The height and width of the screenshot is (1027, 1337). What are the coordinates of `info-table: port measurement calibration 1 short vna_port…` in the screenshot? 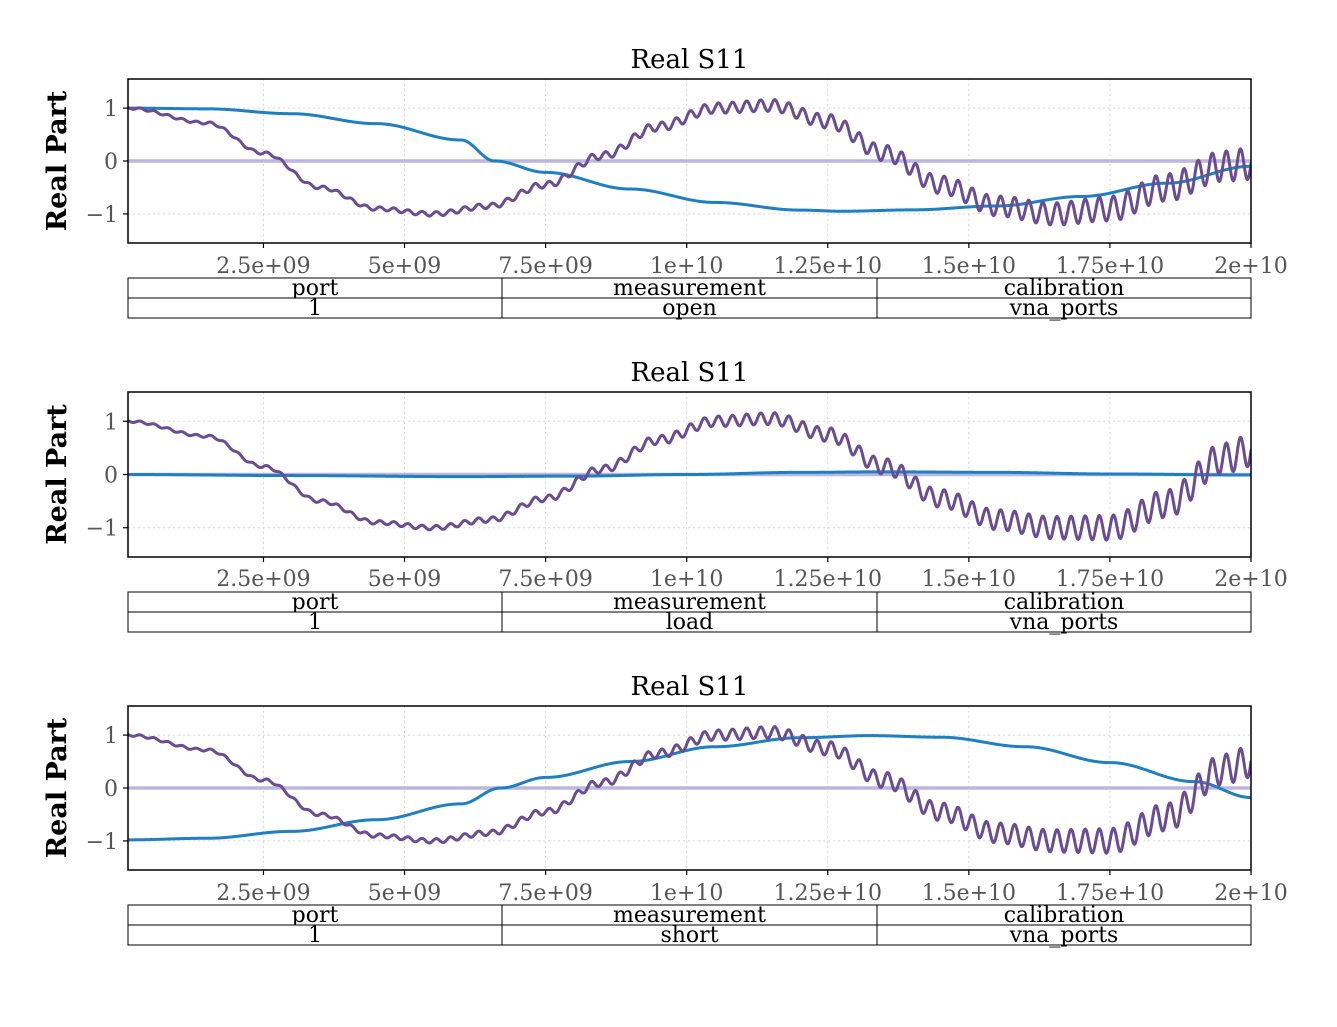 It's located at (689, 925).